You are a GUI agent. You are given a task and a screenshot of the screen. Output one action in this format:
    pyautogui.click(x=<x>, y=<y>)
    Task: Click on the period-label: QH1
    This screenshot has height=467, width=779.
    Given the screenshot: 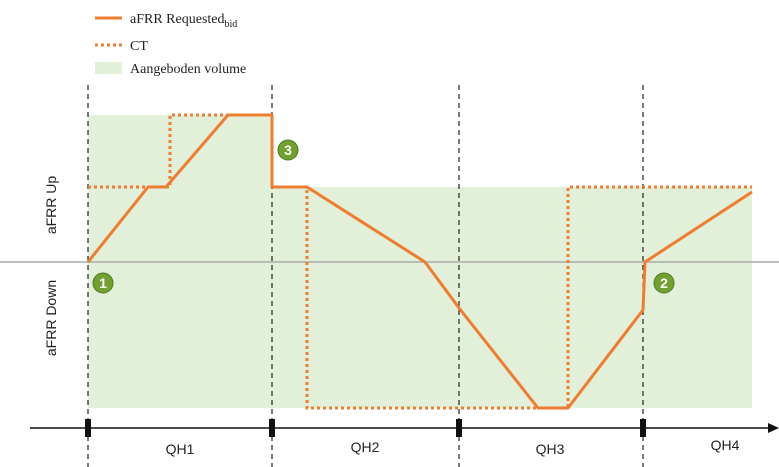 What is the action you would take?
    pyautogui.click(x=180, y=449)
    